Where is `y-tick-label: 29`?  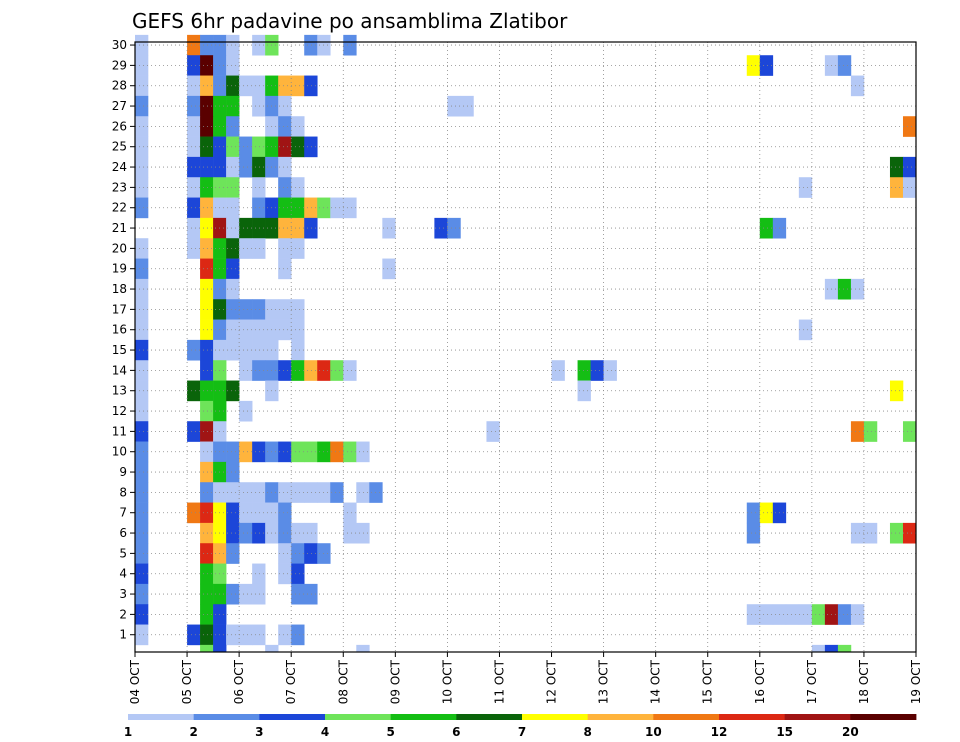
y-tick-label: 29 is located at coordinates (119, 65).